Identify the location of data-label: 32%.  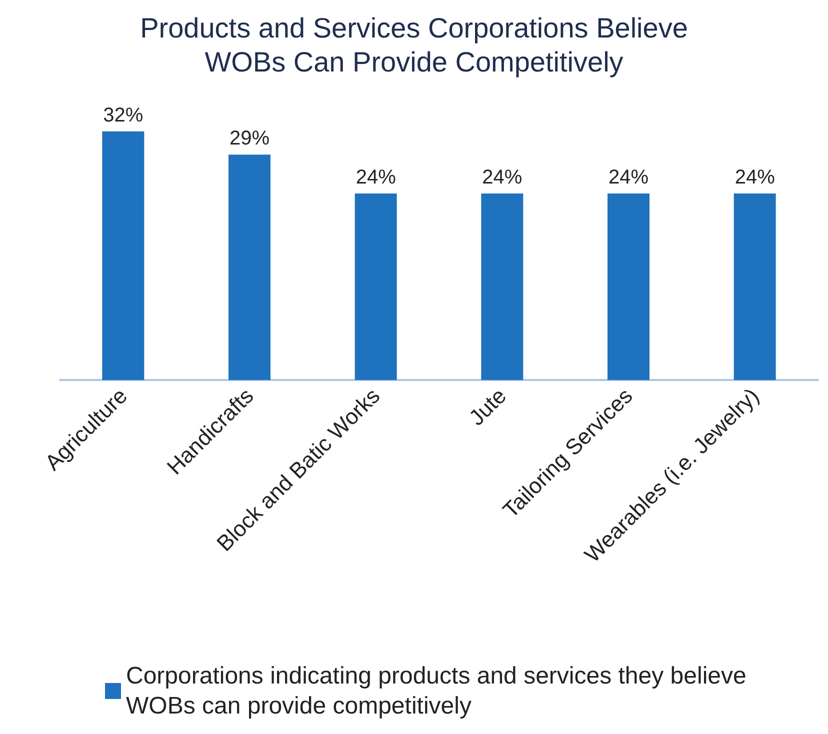
(123, 115).